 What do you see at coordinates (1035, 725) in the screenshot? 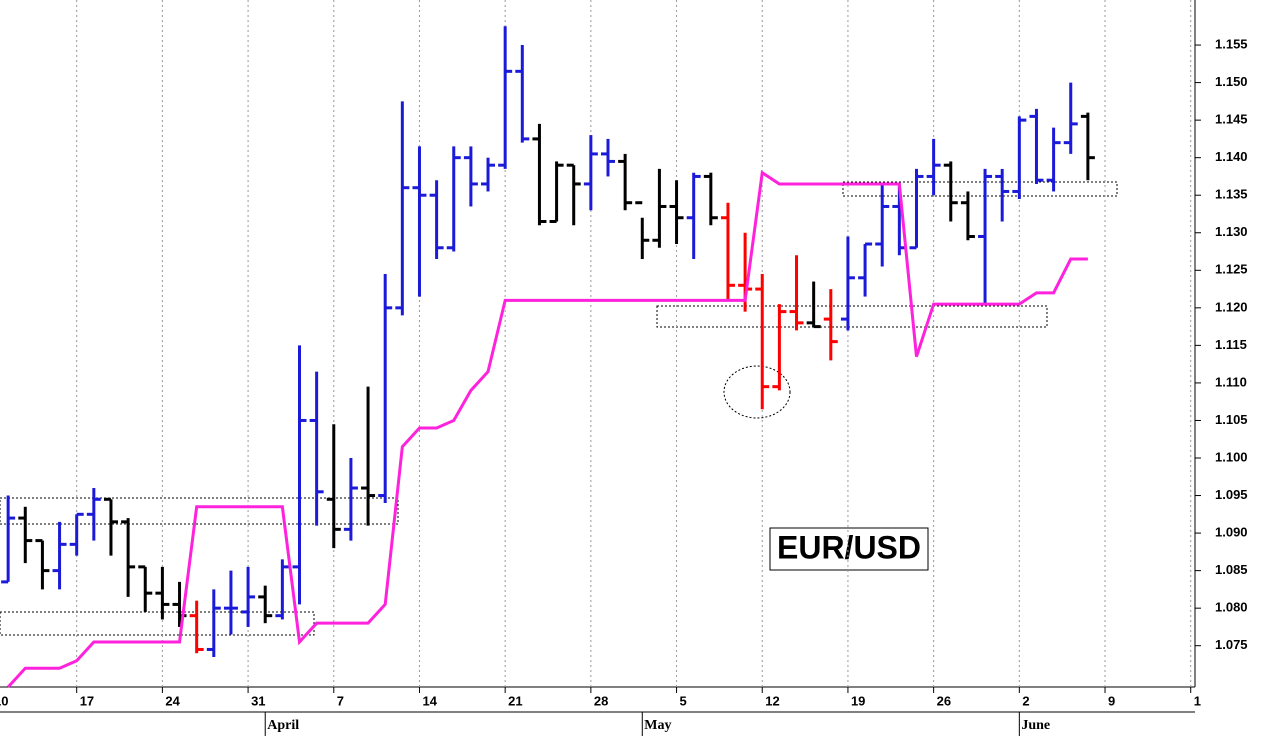
I see `month-label: June` at bounding box center [1035, 725].